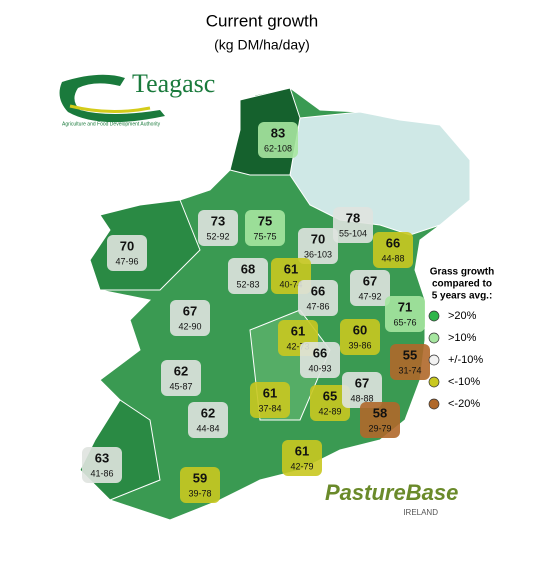 The image size is (538, 561). Describe the element at coordinates (405, 306) in the screenshot. I see `growth-value: 71` at that location.